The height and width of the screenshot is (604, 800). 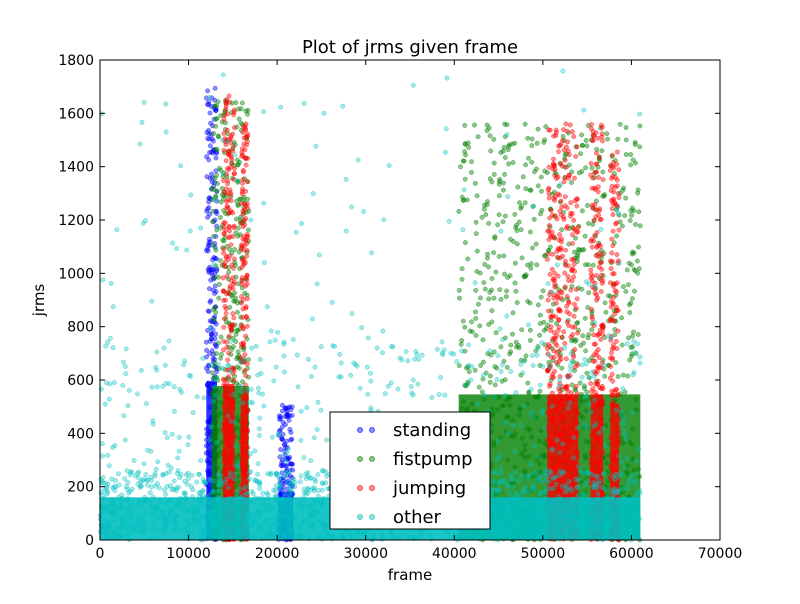 What do you see at coordinates (277, 554) in the screenshot?
I see `x-tick-label: 20000` at bounding box center [277, 554].